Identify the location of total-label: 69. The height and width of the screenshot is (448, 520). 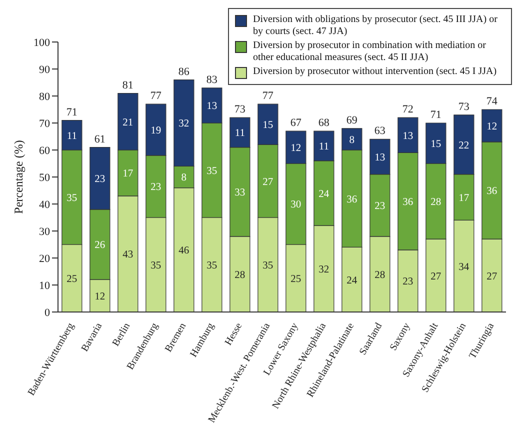
(352, 120).